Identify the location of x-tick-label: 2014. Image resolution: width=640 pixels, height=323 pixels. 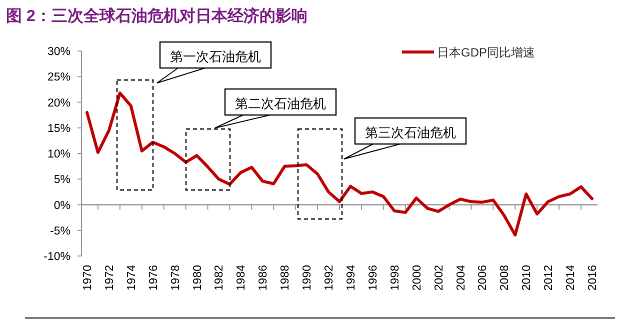
(571, 277).